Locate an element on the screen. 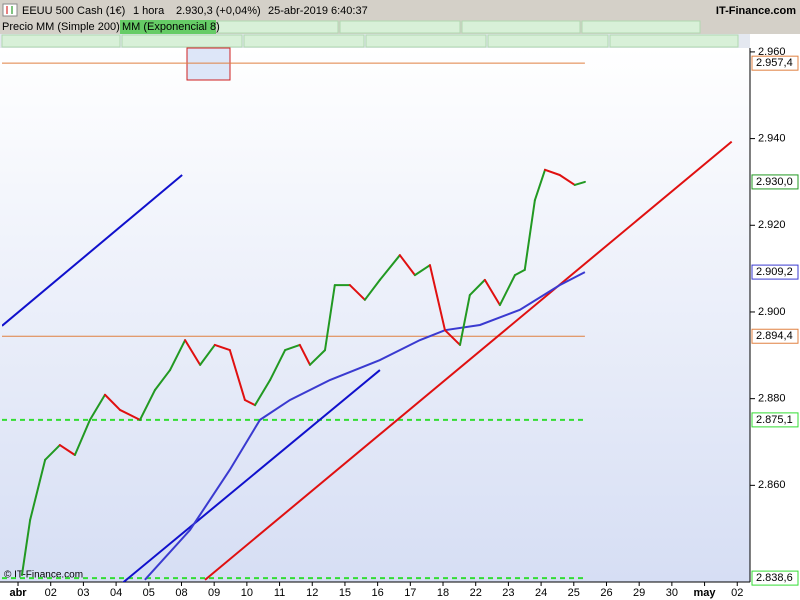  x-tick-label: 16 is located at coordinates (378, 593).